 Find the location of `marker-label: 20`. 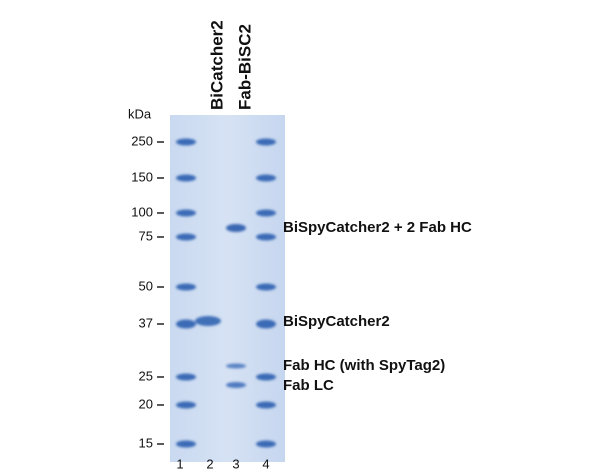

marker-label: 20 is located at coordinates (146, 403).